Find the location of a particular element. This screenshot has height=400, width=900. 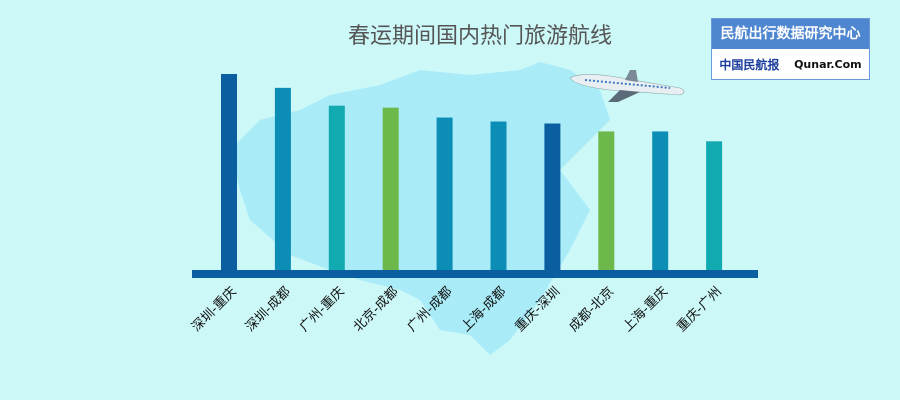

x-axis-baseline is located at coordinates (475, 274).